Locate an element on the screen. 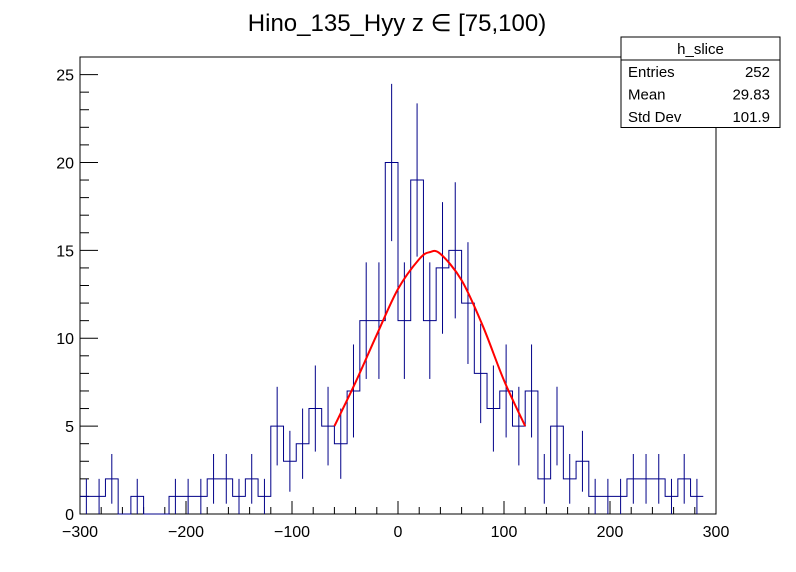 The image size is (796, 572). stats-row-value: 101.9 is located at coordinates (751, 117).